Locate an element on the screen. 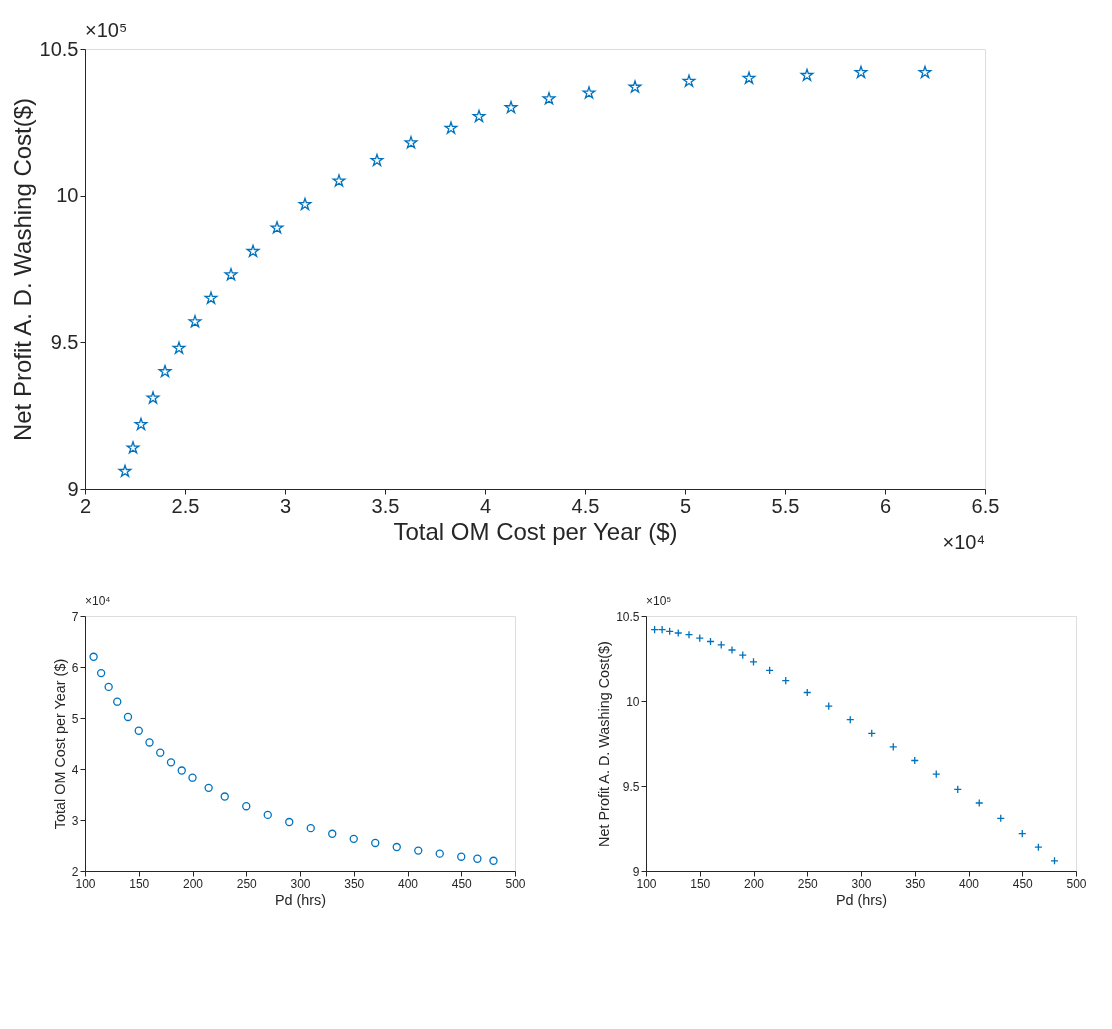  x-tick-label: 6.5 is located at coordinates (985, 505).